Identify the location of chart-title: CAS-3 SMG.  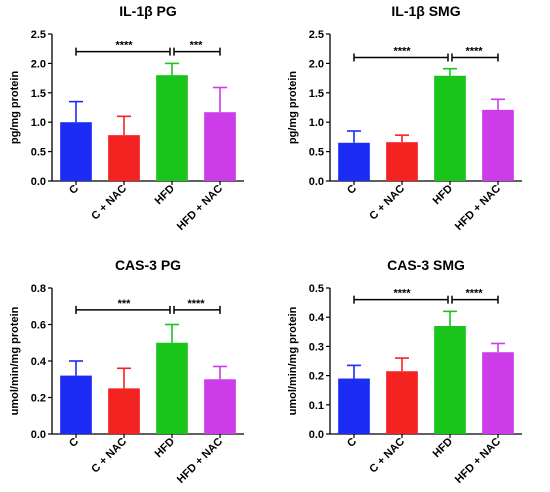
(426, 265).